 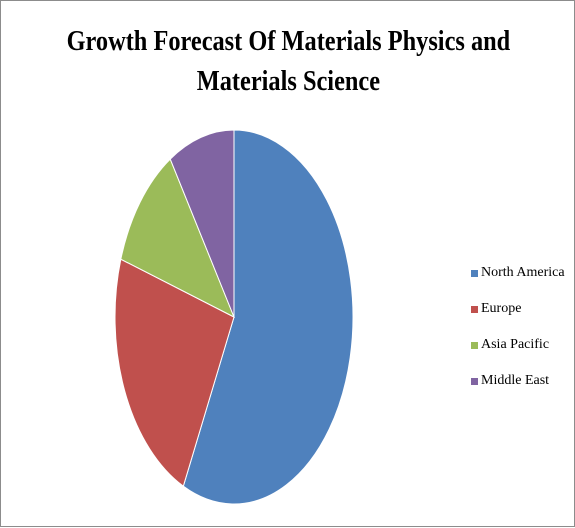 I want to click on legend-label: North America, so click(x=523, y=272).